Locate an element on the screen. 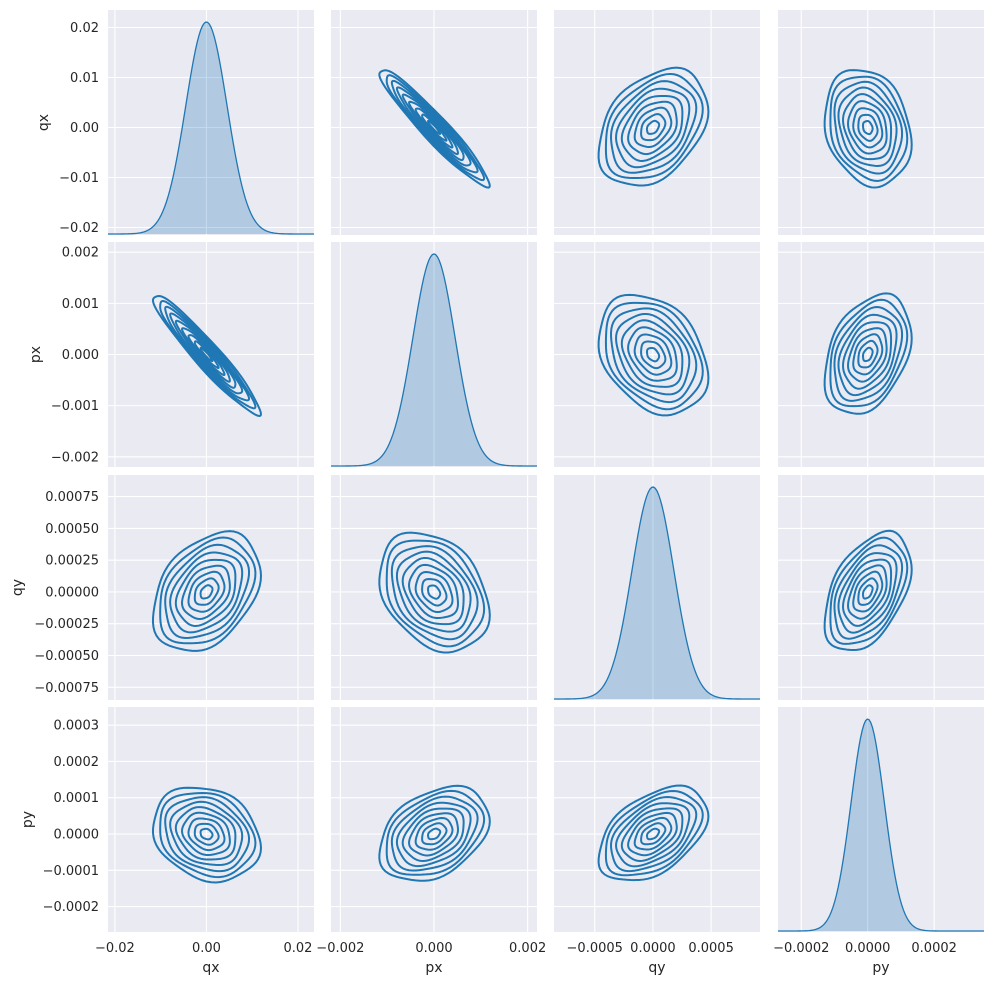 This screenshot has width=994, height=986. panel-qy-qy is located at coordinates (657, 587).